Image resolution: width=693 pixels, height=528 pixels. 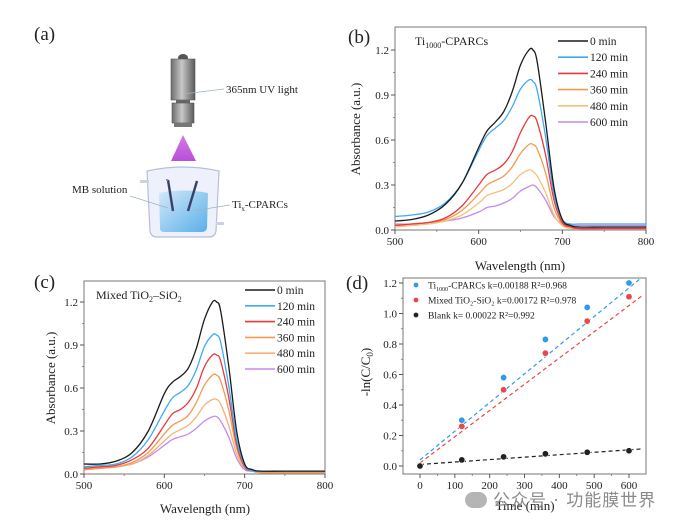 What do you see at coordinates (609, 91) in the screenshot?
I see `chart-b-legend-label: 360 min` at bounding box center [609, 91].